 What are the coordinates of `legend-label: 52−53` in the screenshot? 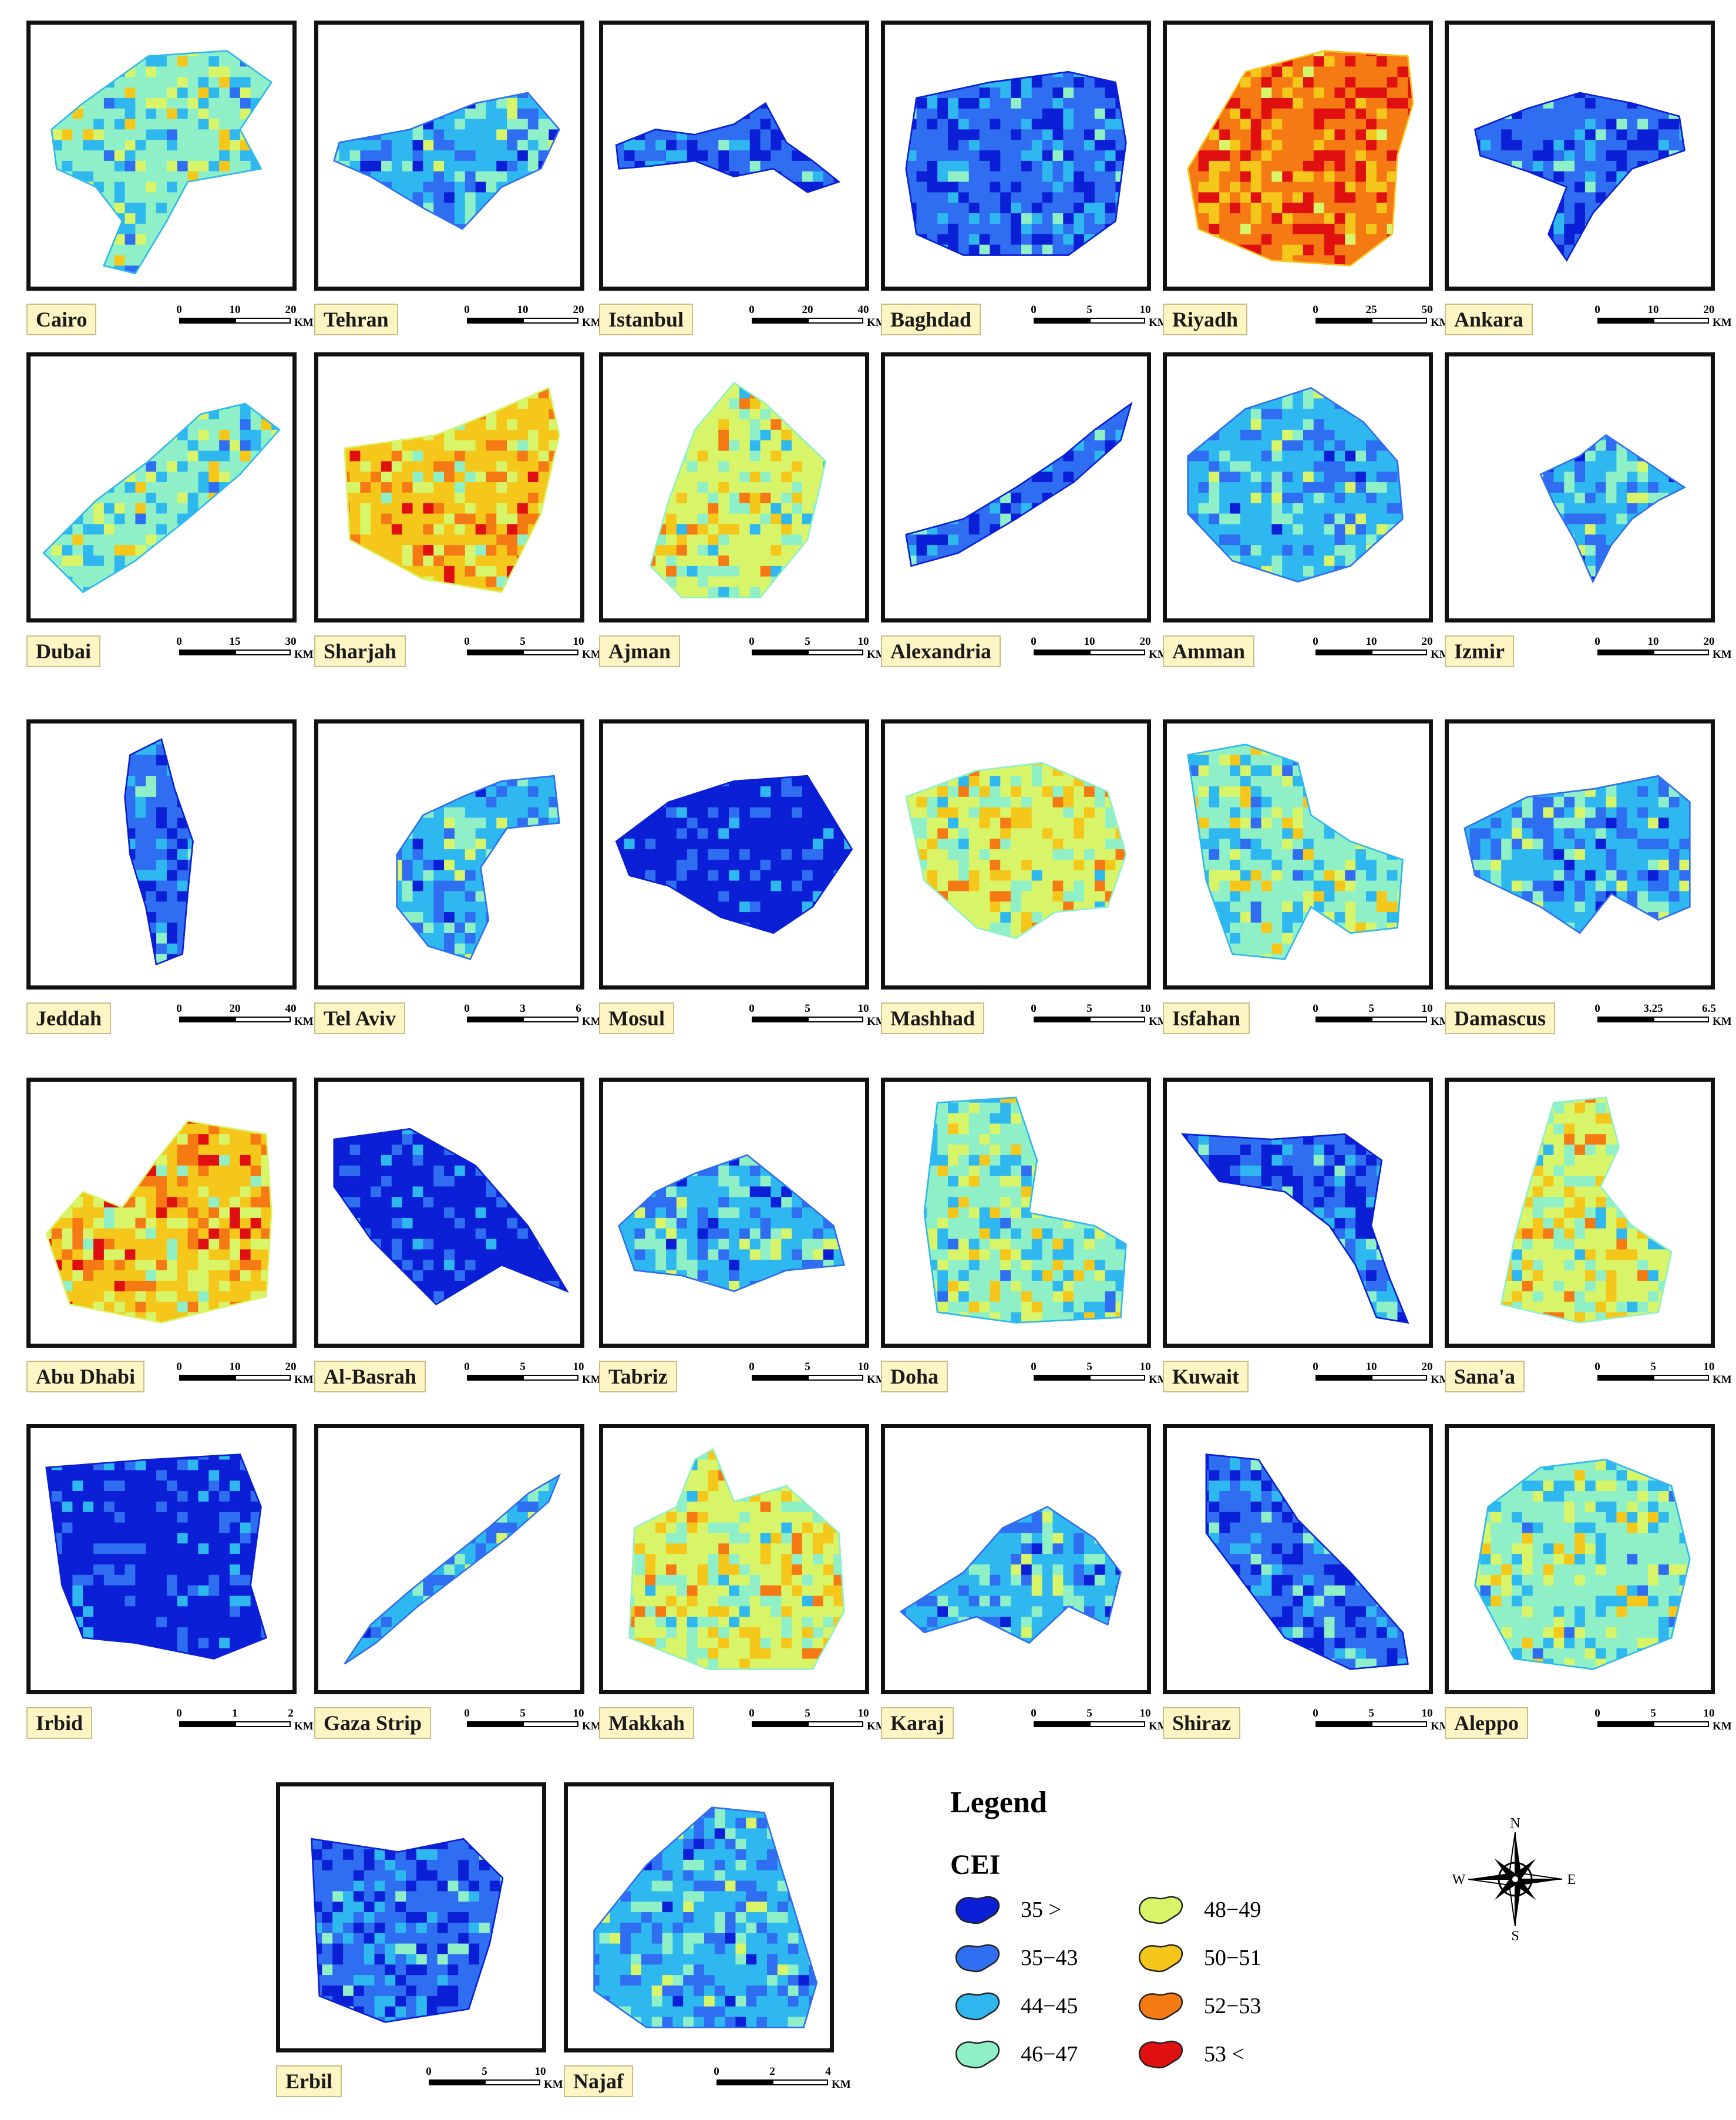 It's located at (1232, 2006).